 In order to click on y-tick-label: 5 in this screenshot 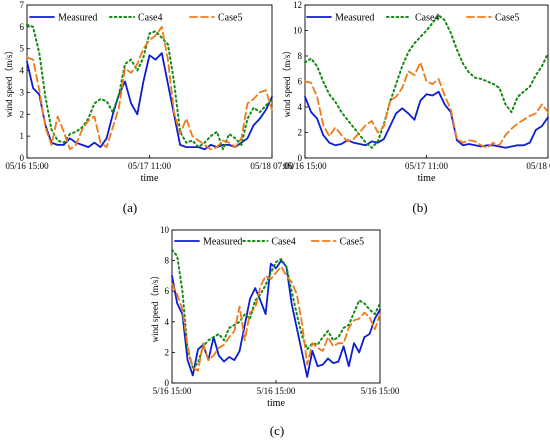, I will do `click(22, 49)`.